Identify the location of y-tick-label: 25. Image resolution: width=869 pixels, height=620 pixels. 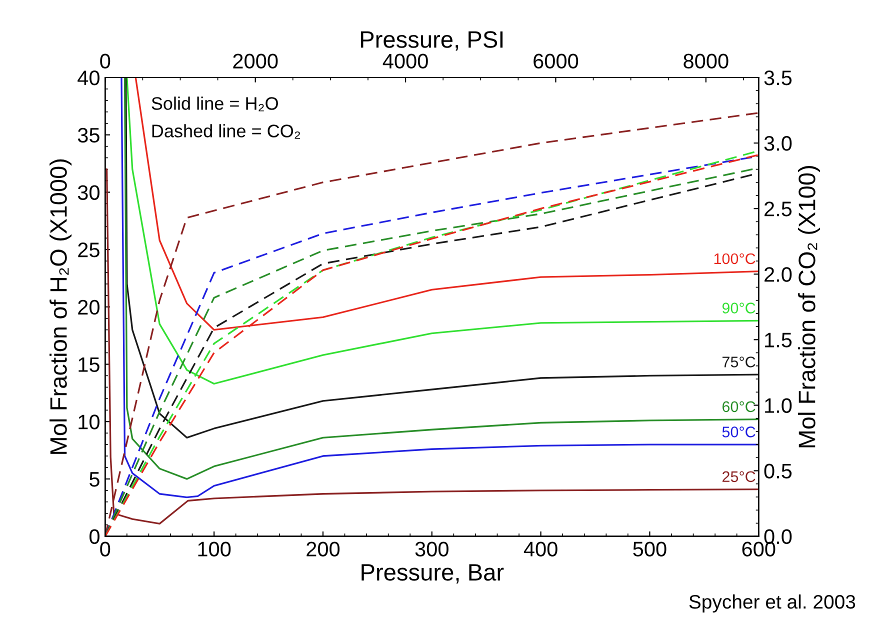
(89, 250).